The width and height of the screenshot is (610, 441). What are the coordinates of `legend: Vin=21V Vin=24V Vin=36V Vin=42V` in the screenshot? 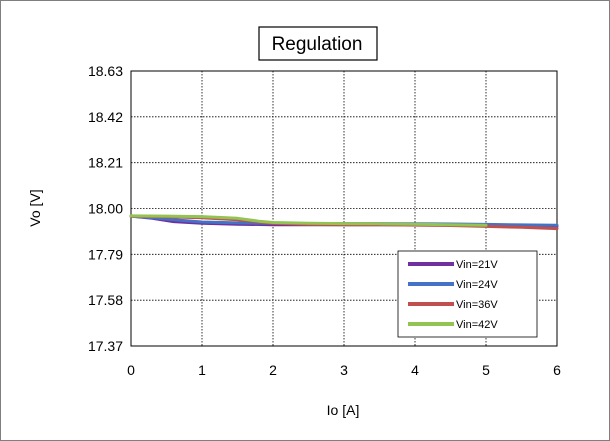 It's located at (467, 294).